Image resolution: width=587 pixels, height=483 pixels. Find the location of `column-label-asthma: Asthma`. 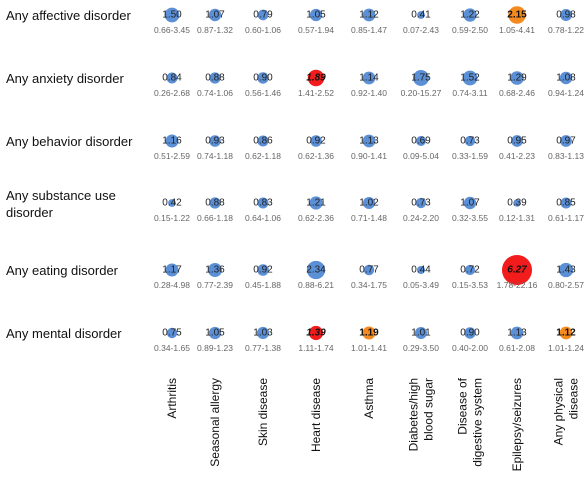

column-label-asthma: Asthma is located at coordinates (369, 398).